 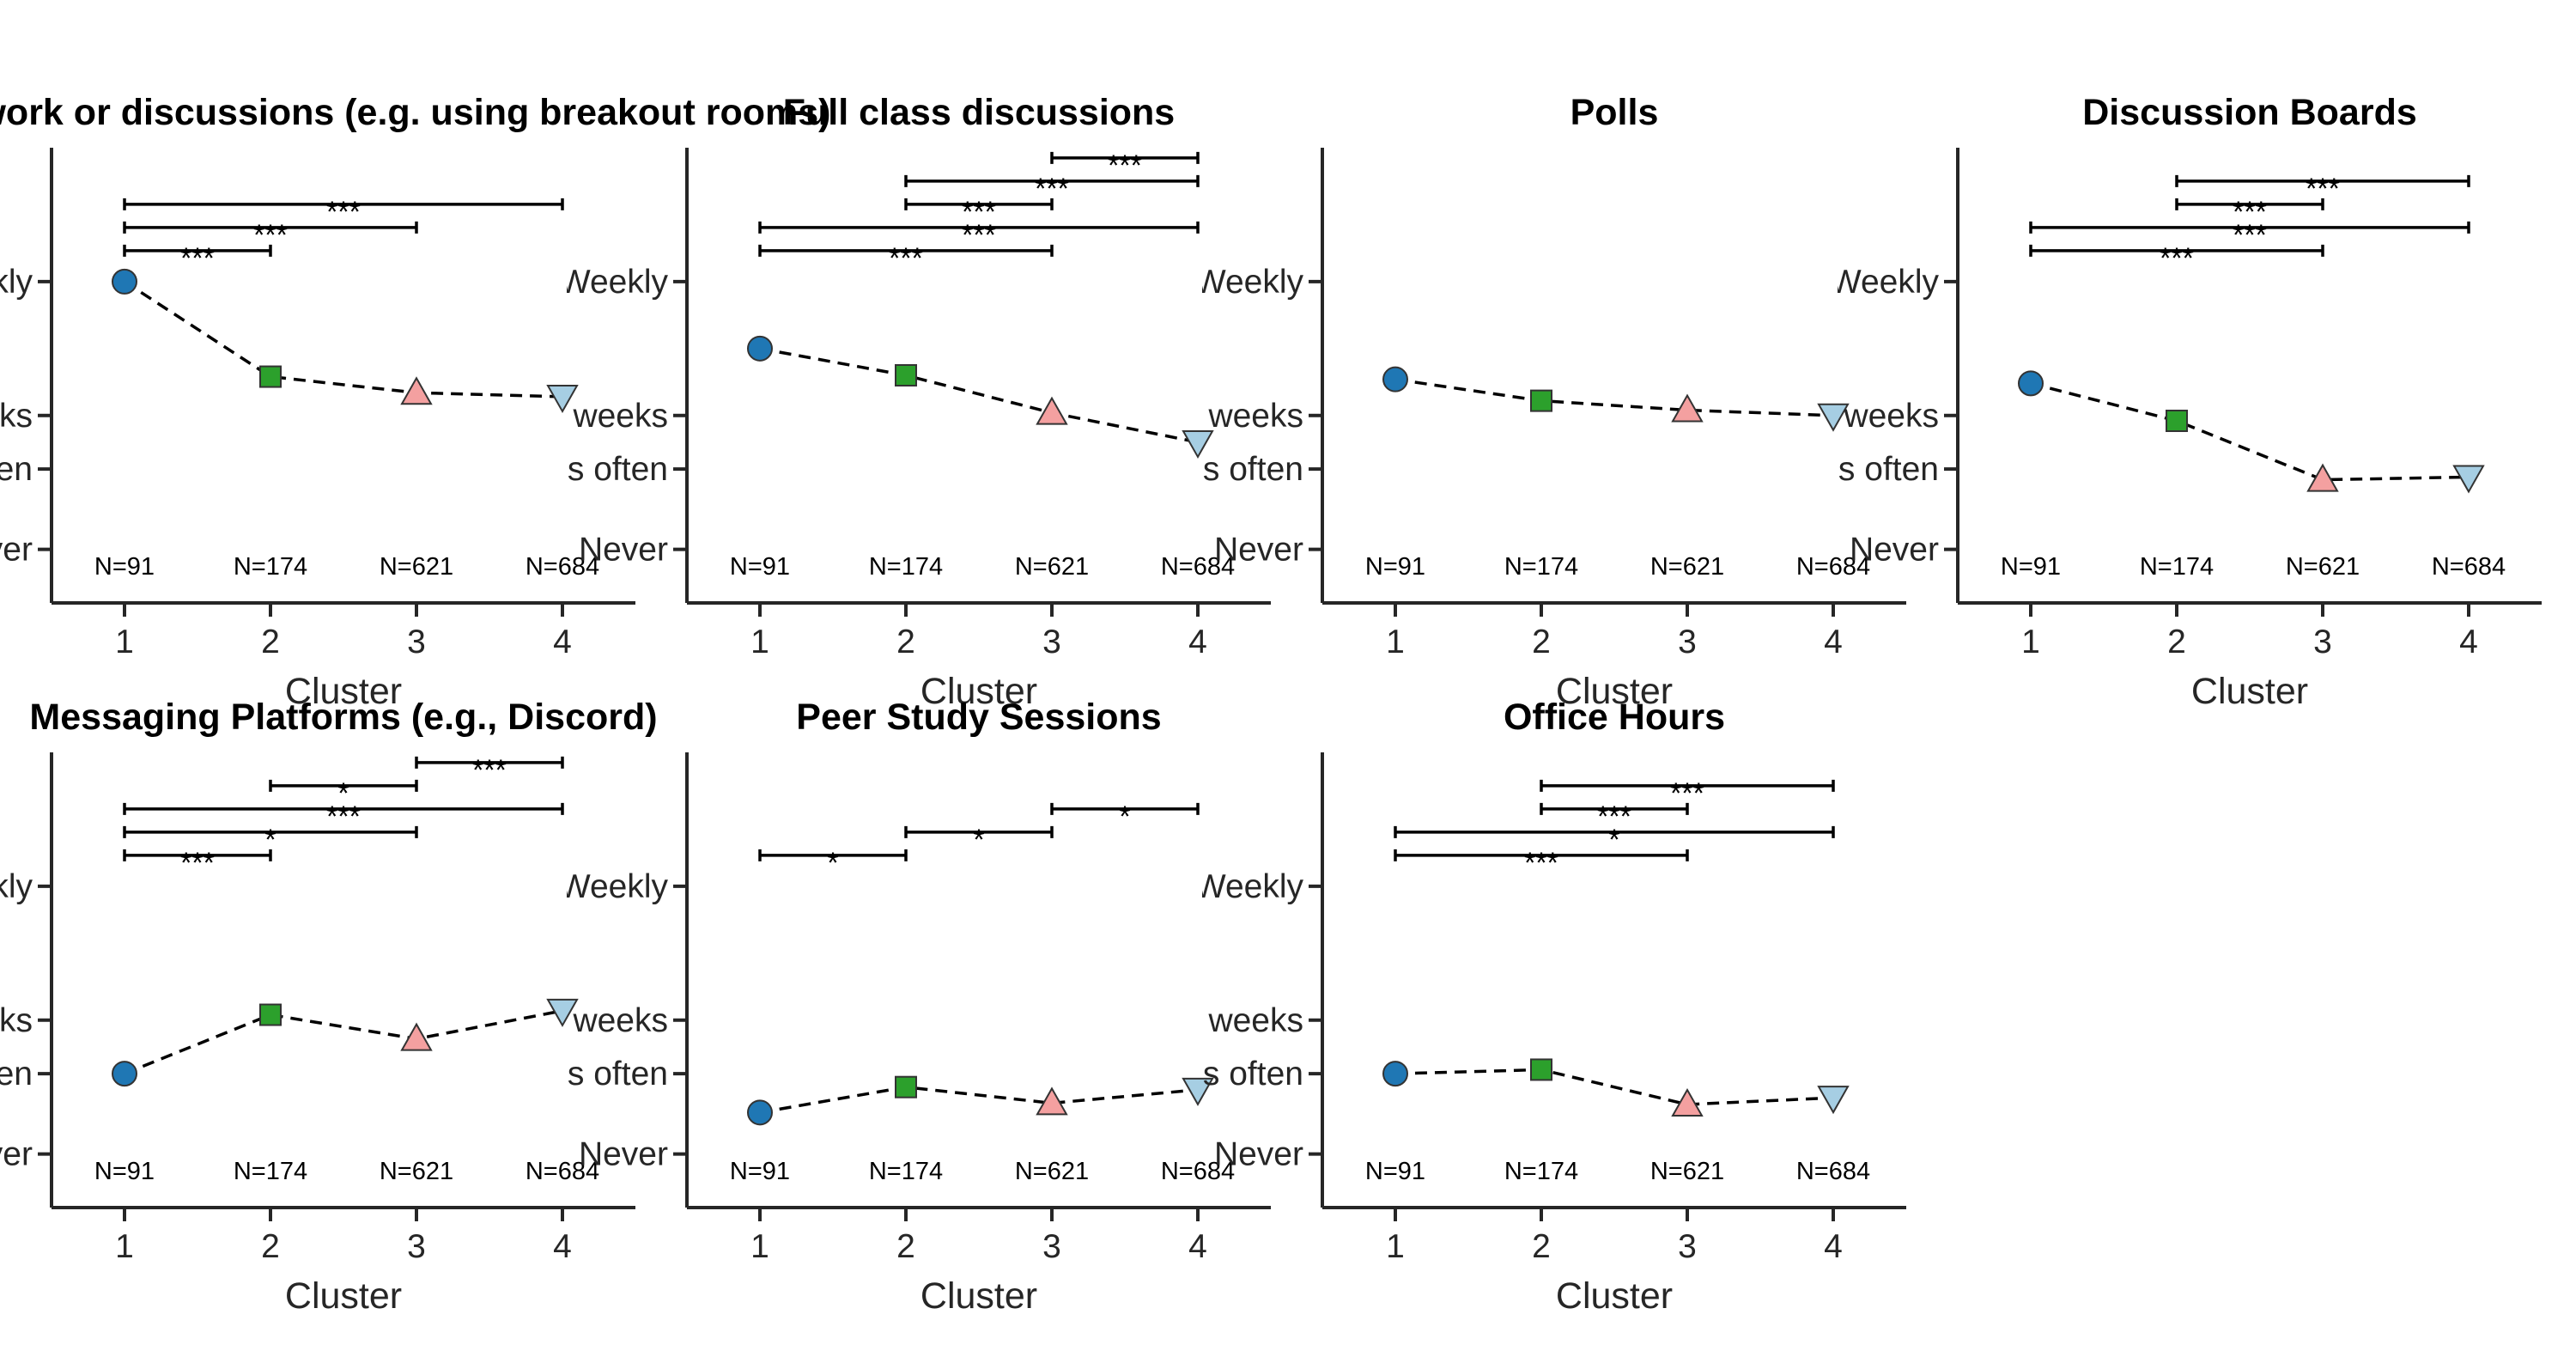 I want to click on cluster-3-marker, so click(x=417, y=390).